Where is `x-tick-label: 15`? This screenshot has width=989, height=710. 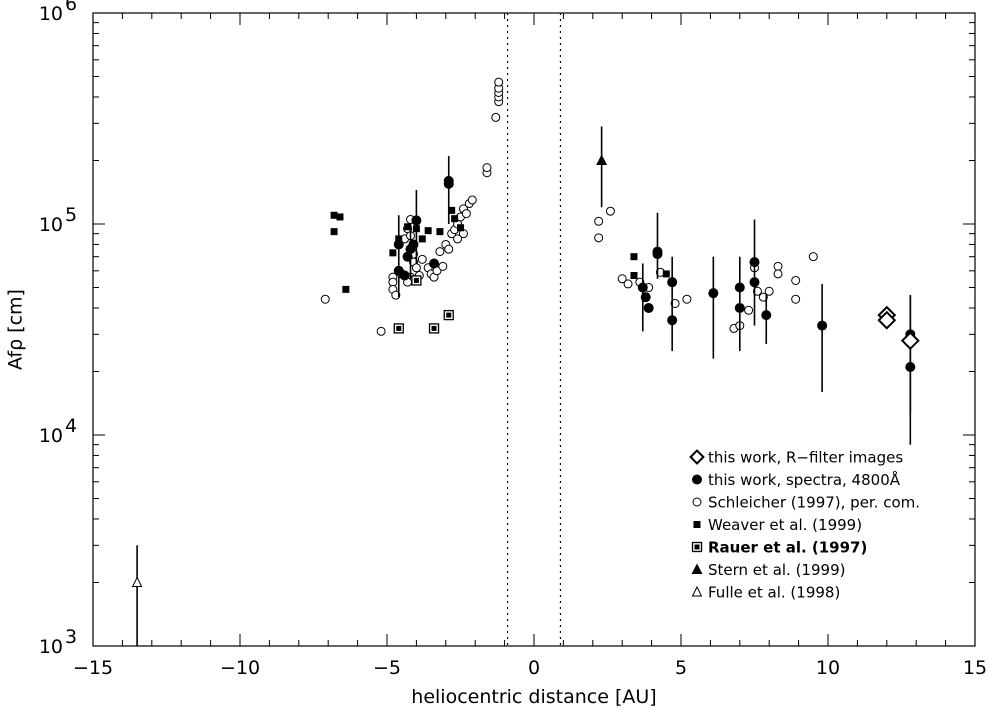
x-tick-label: 15 is located at coordinates (975, 668).